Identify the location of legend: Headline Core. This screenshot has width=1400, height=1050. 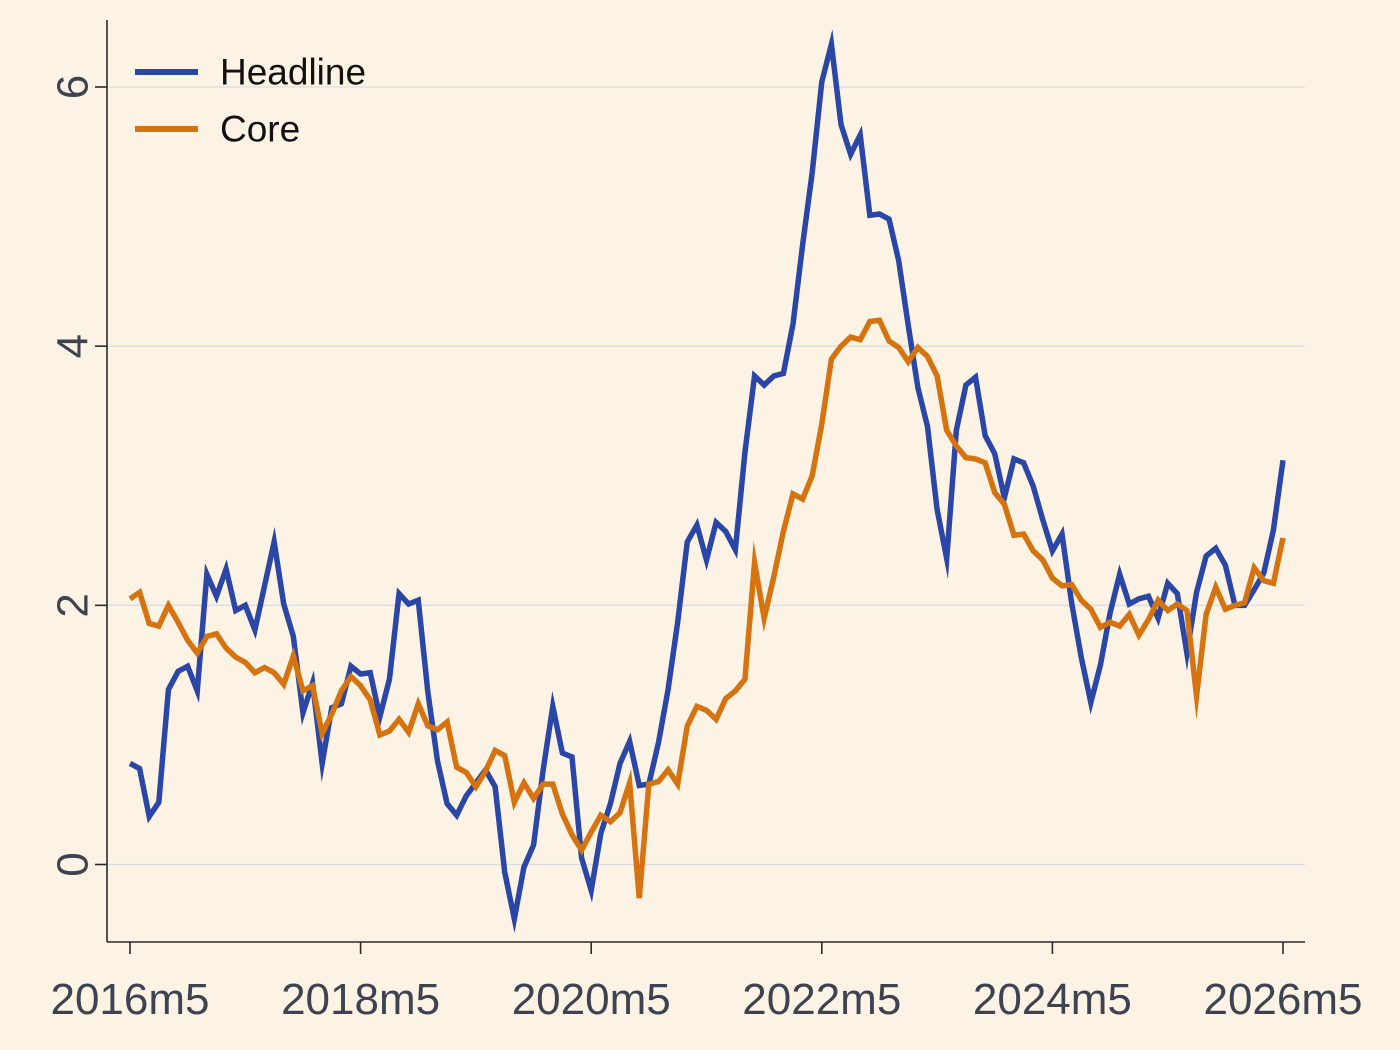
(250, 101).